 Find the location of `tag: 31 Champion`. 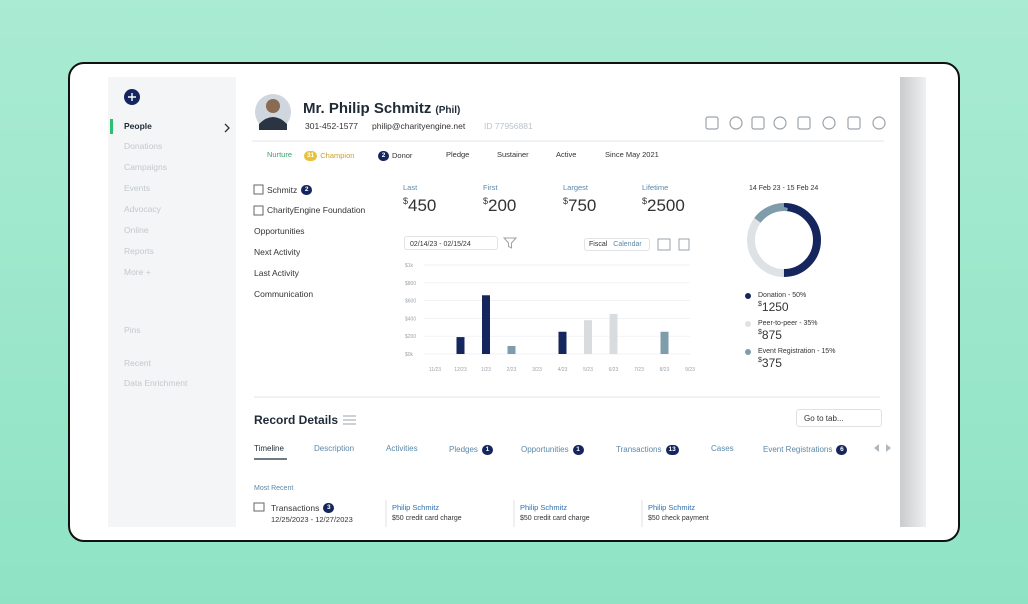

tag: 31 Champion is located at coordinates (329, 156).